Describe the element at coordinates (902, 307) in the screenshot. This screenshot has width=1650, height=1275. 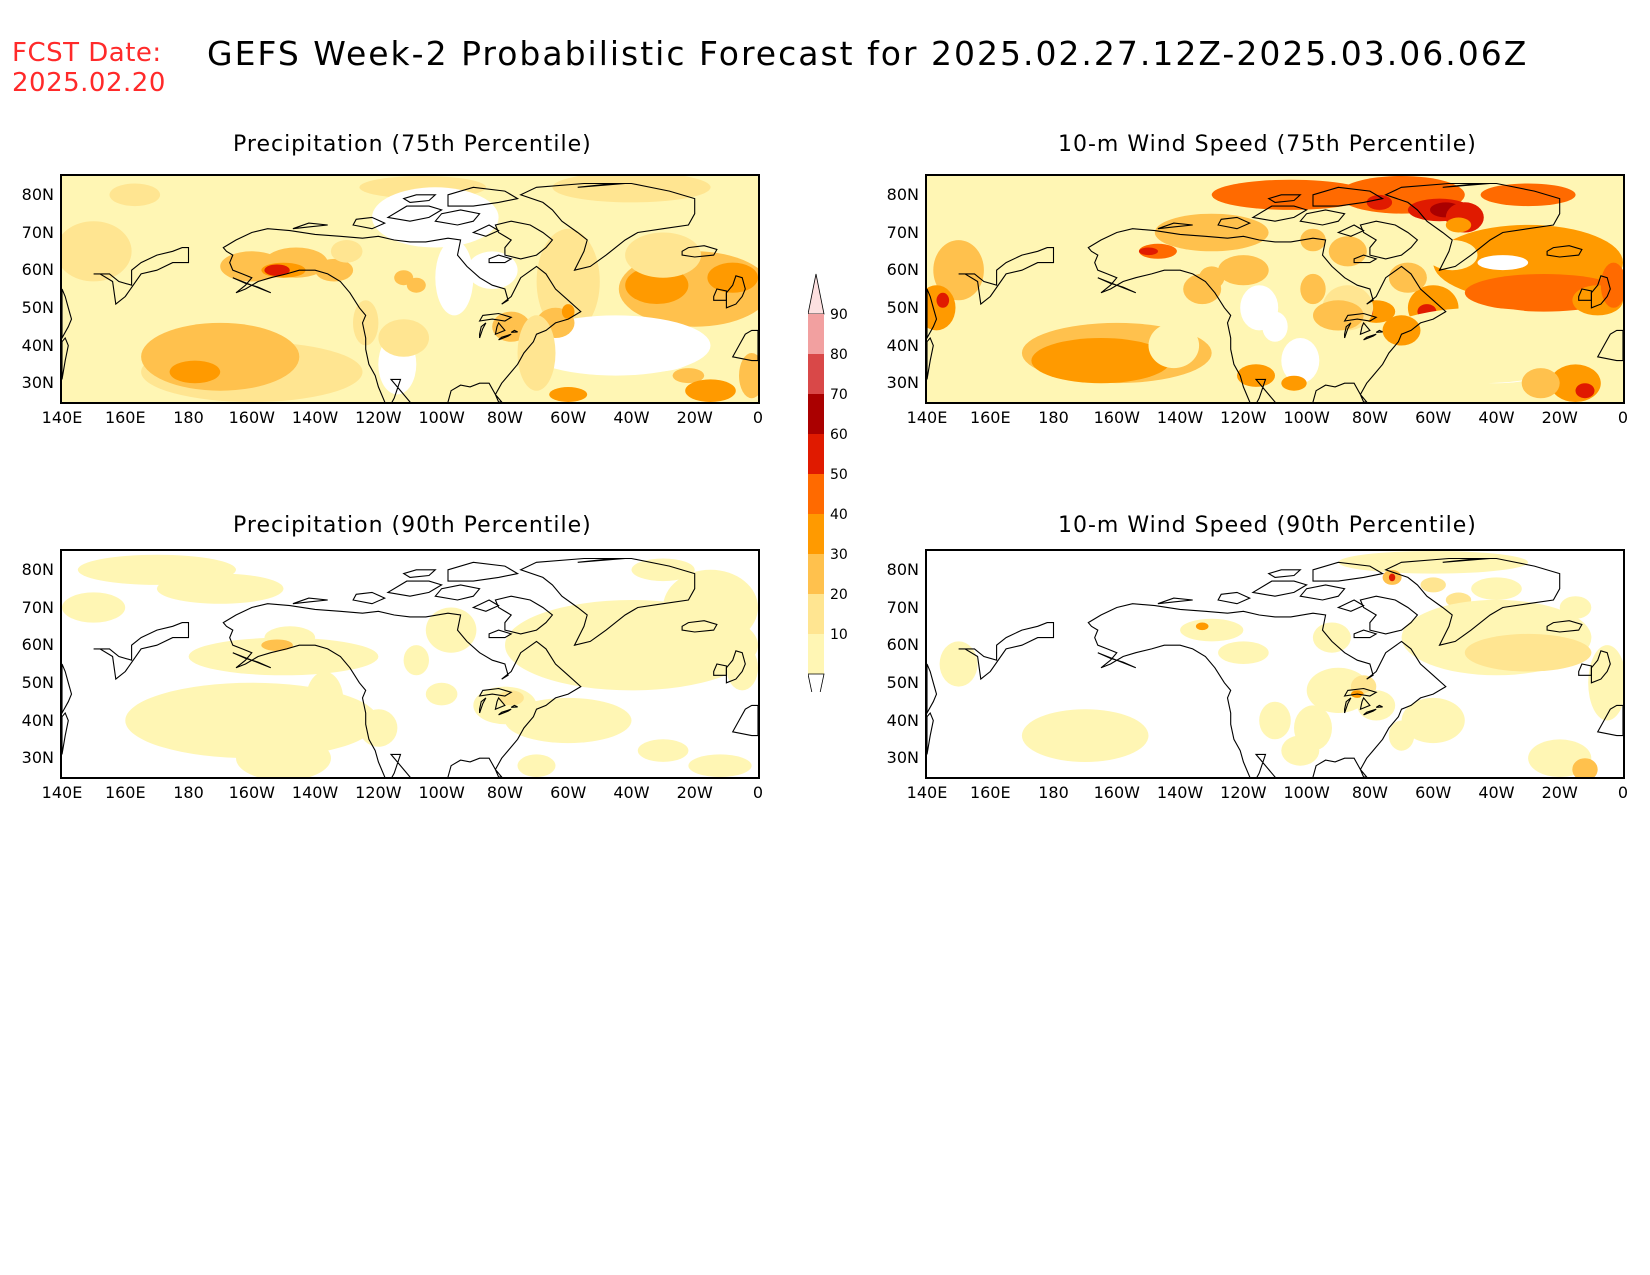
I see `lat-tick-label: 50N` at that location.